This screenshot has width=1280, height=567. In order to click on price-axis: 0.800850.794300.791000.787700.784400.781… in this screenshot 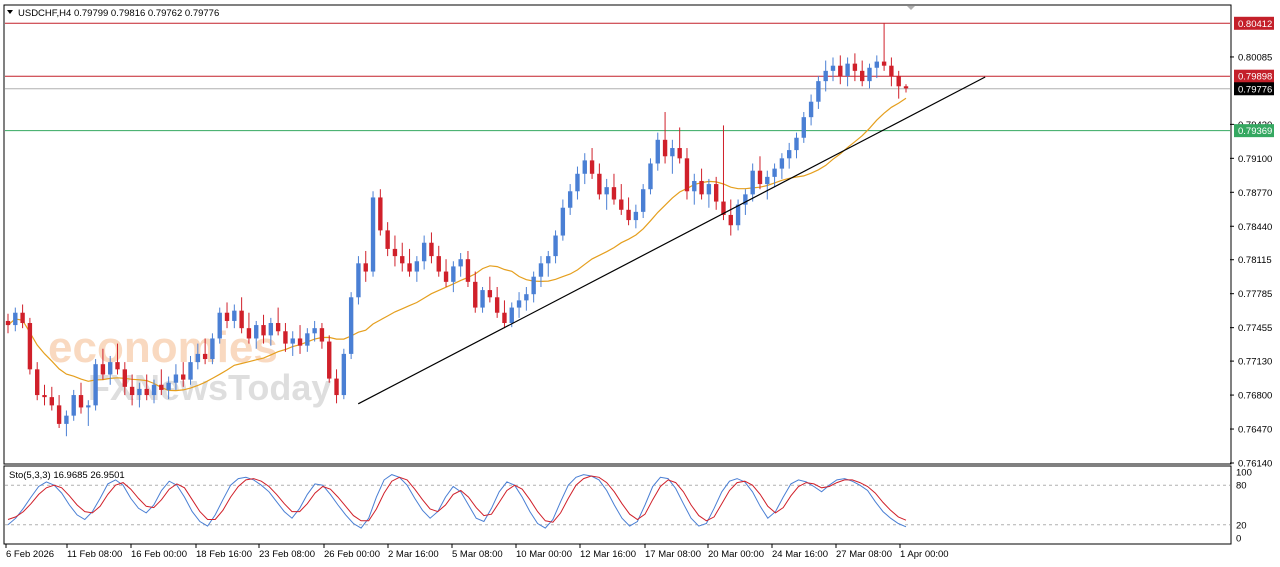, I will do `click(1251, 261)`.